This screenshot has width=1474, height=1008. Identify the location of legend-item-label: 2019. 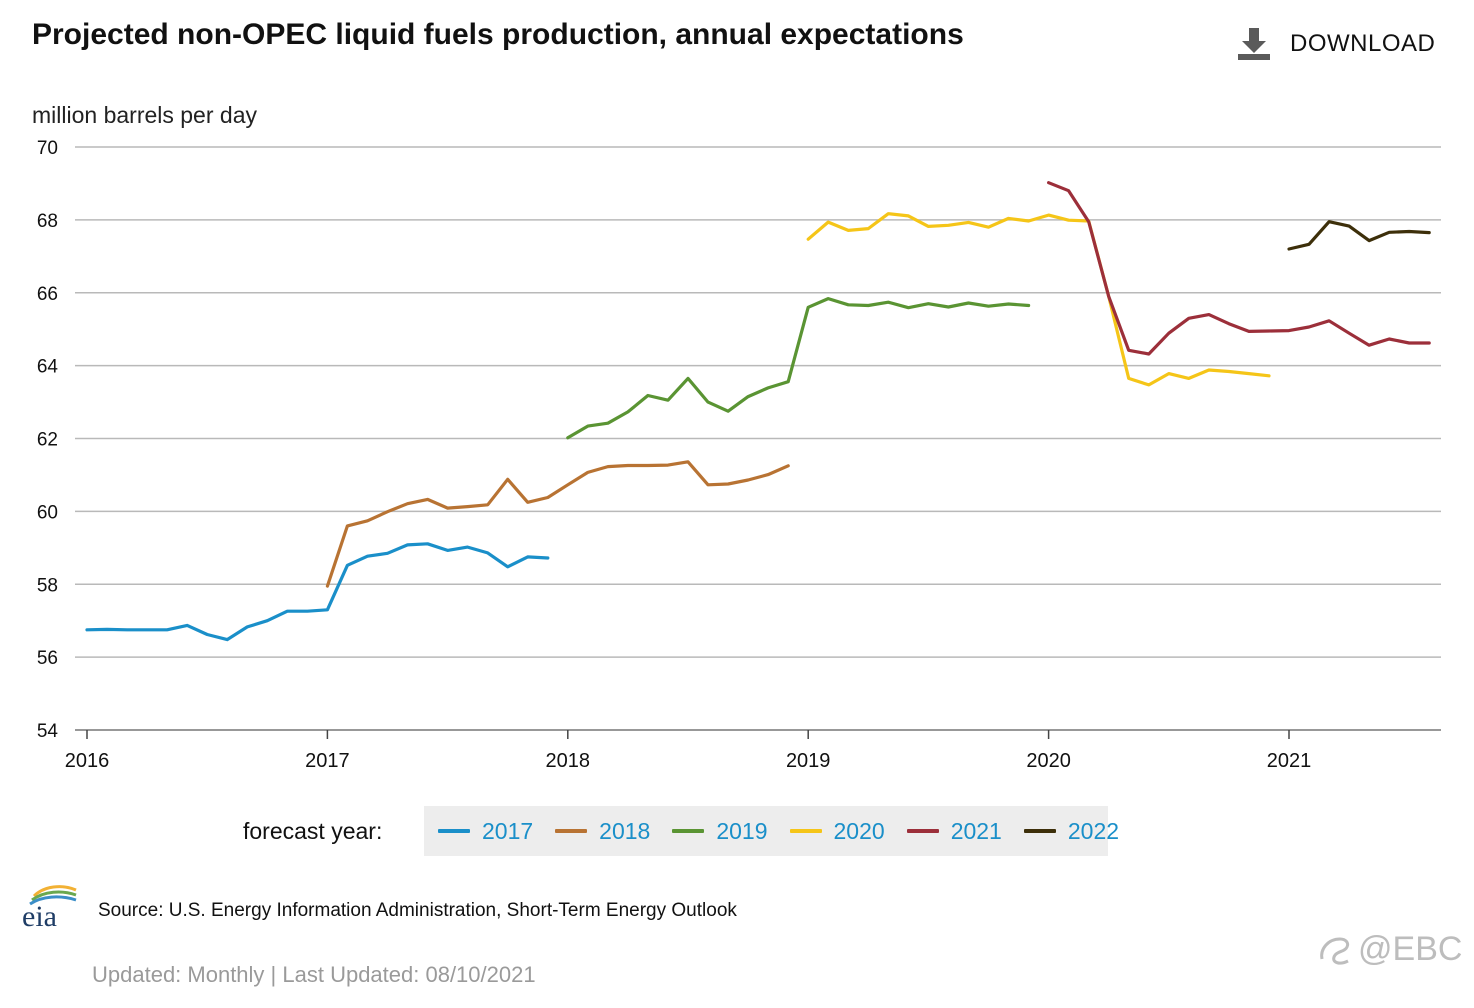
(742, 830).